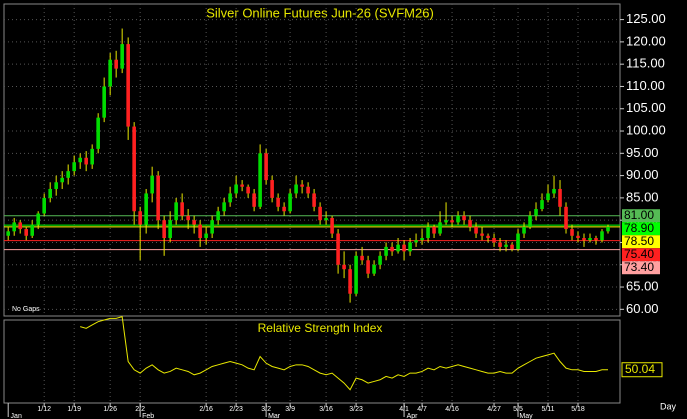 The image size is (687, 419). I want to click on rsi-last-box, so click(642, 370).